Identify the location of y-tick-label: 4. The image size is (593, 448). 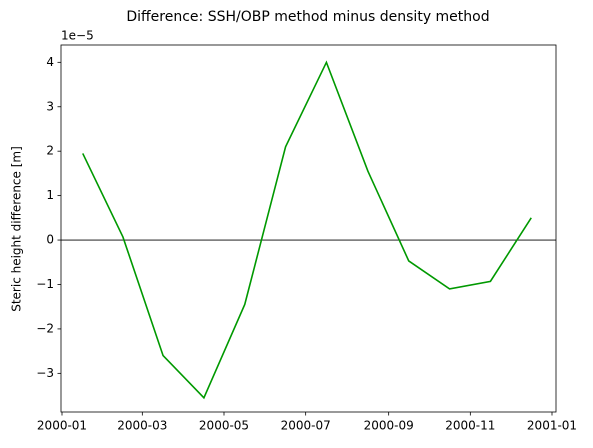
(50, 62).